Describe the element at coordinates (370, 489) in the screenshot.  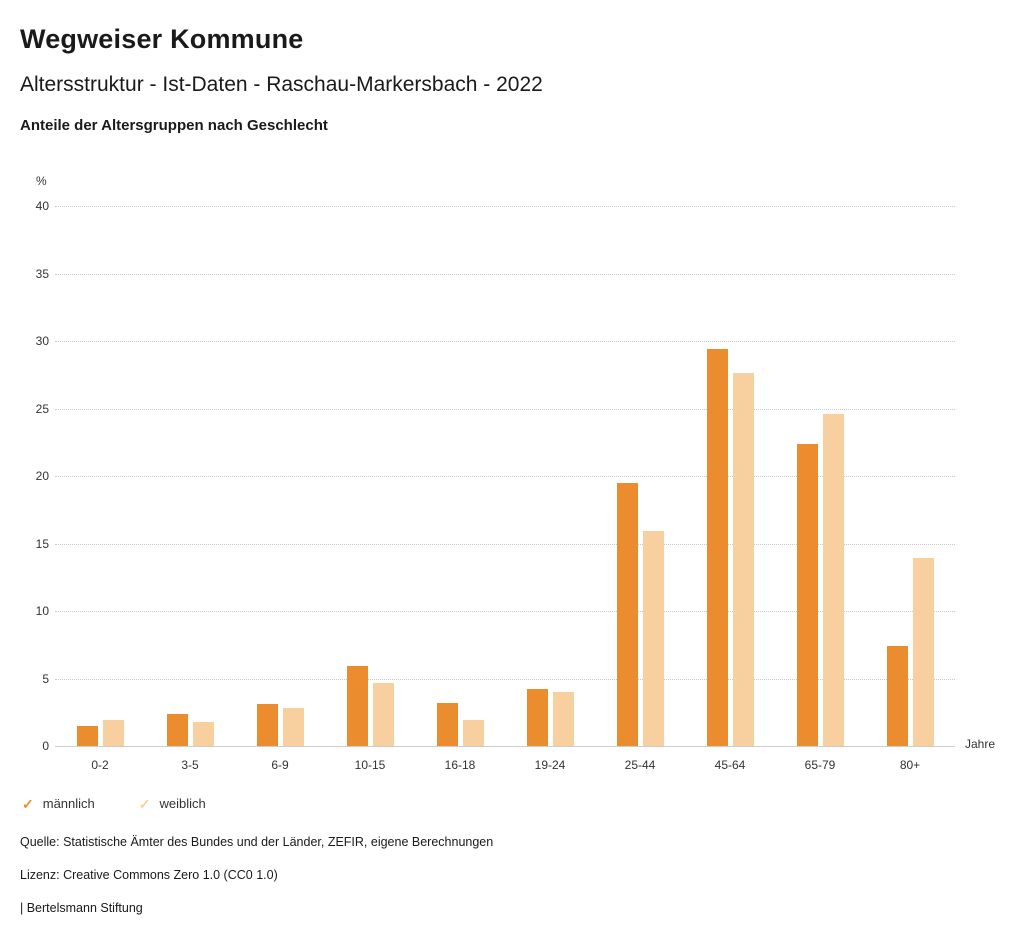
I see `bar-group-10-15: 10-15` at that location.